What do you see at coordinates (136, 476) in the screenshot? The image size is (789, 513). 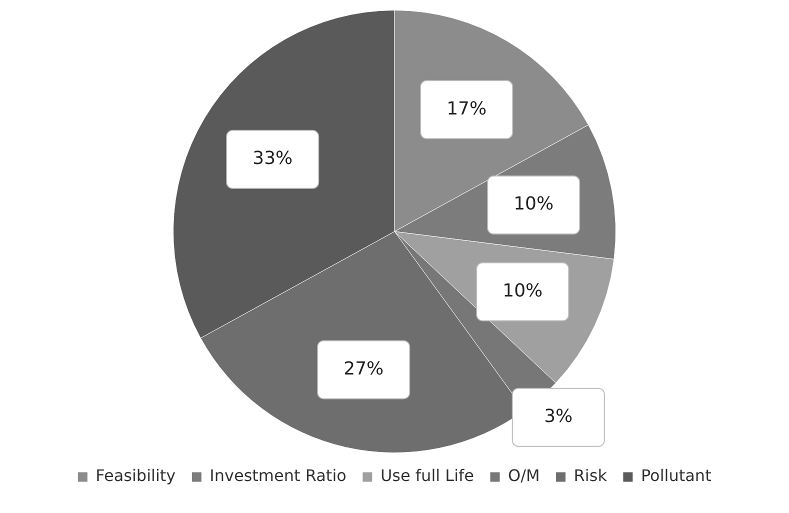 I see `legend-label: Feasibility` at bounding box center [136, 476].